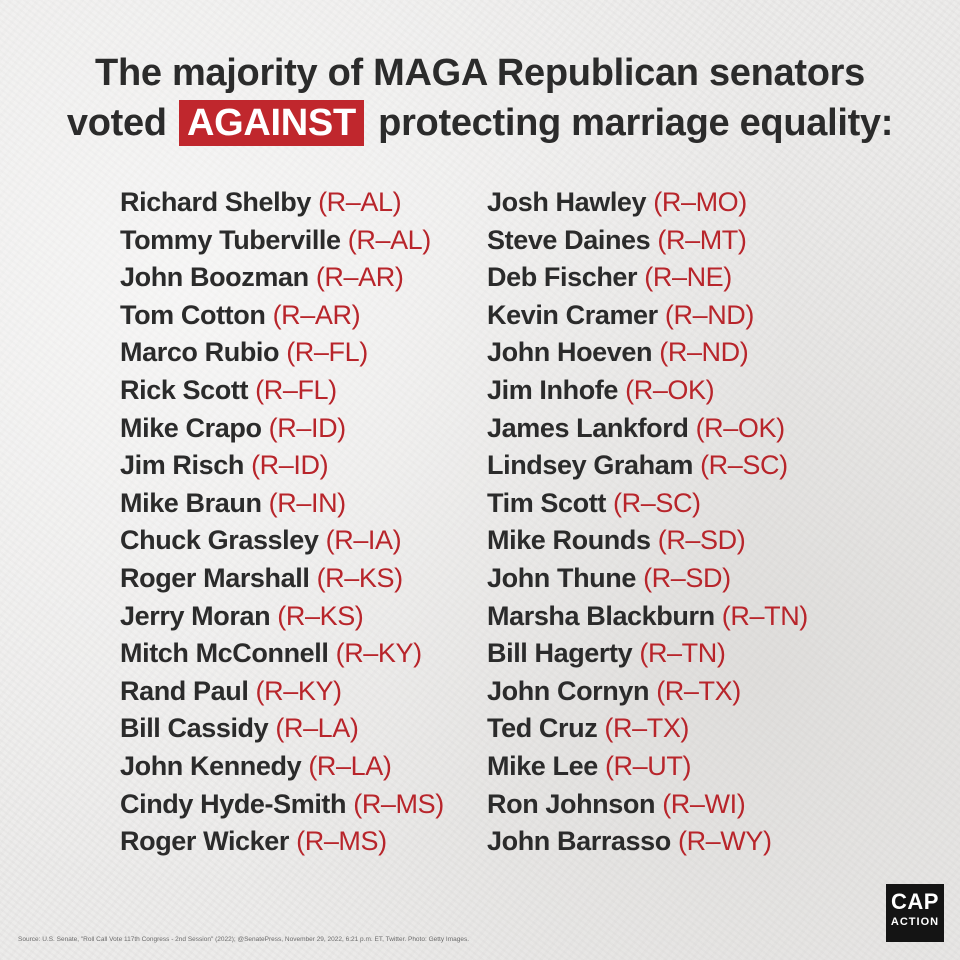 This screenshot has height=960, width=960. What do you see at coordinates (915, 901) in the screenshot?
I see `logo-top-text: CAP` at bounding box center [915, 901].